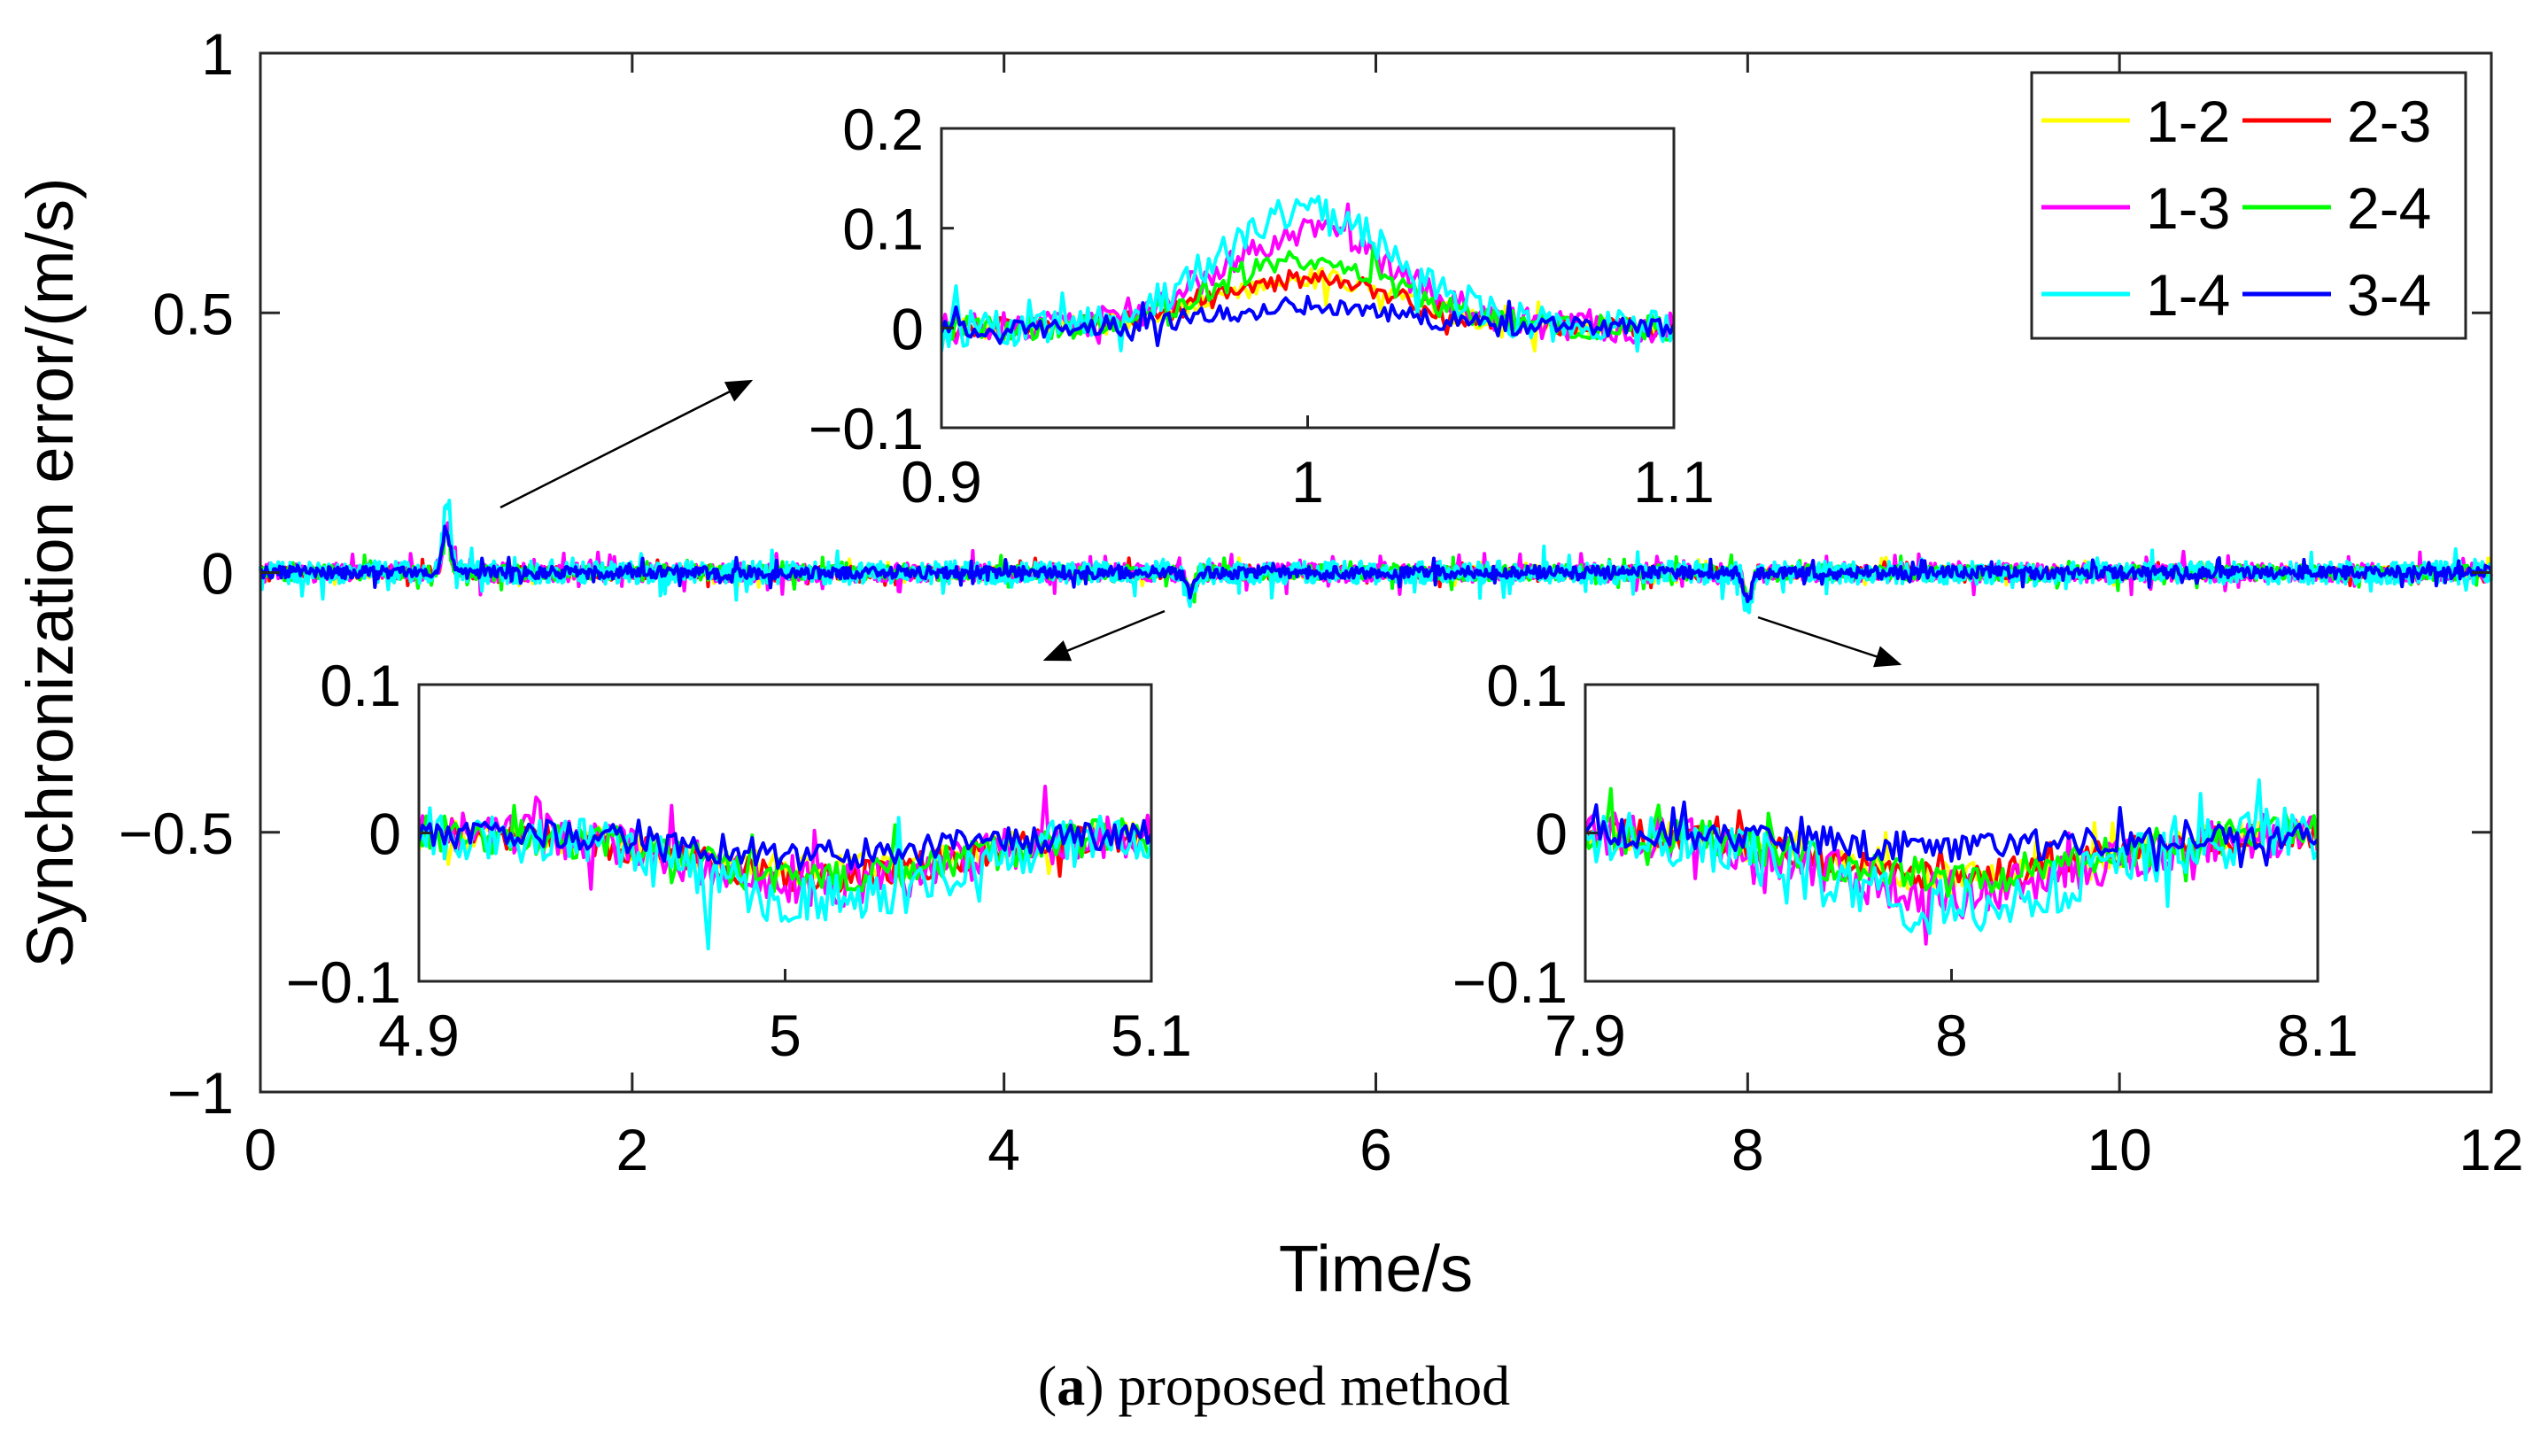  What do you see at coordinates (1151, 1035) in the screenshot?
I see `inset-x-tick-label: 5.1` at bounding box center [1151, 1035].